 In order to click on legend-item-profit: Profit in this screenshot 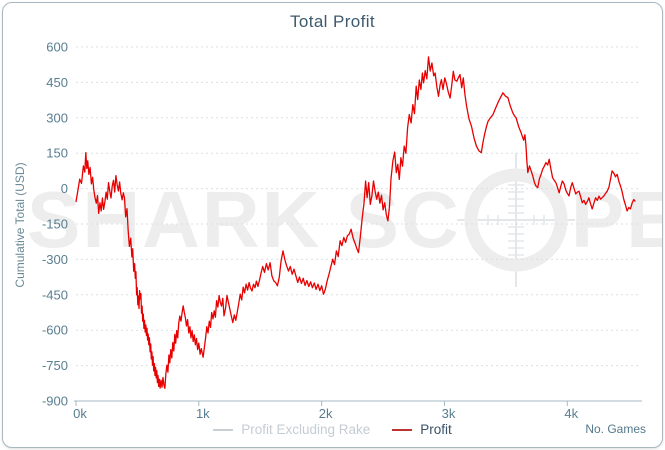, I will do `click(422, 429)`.